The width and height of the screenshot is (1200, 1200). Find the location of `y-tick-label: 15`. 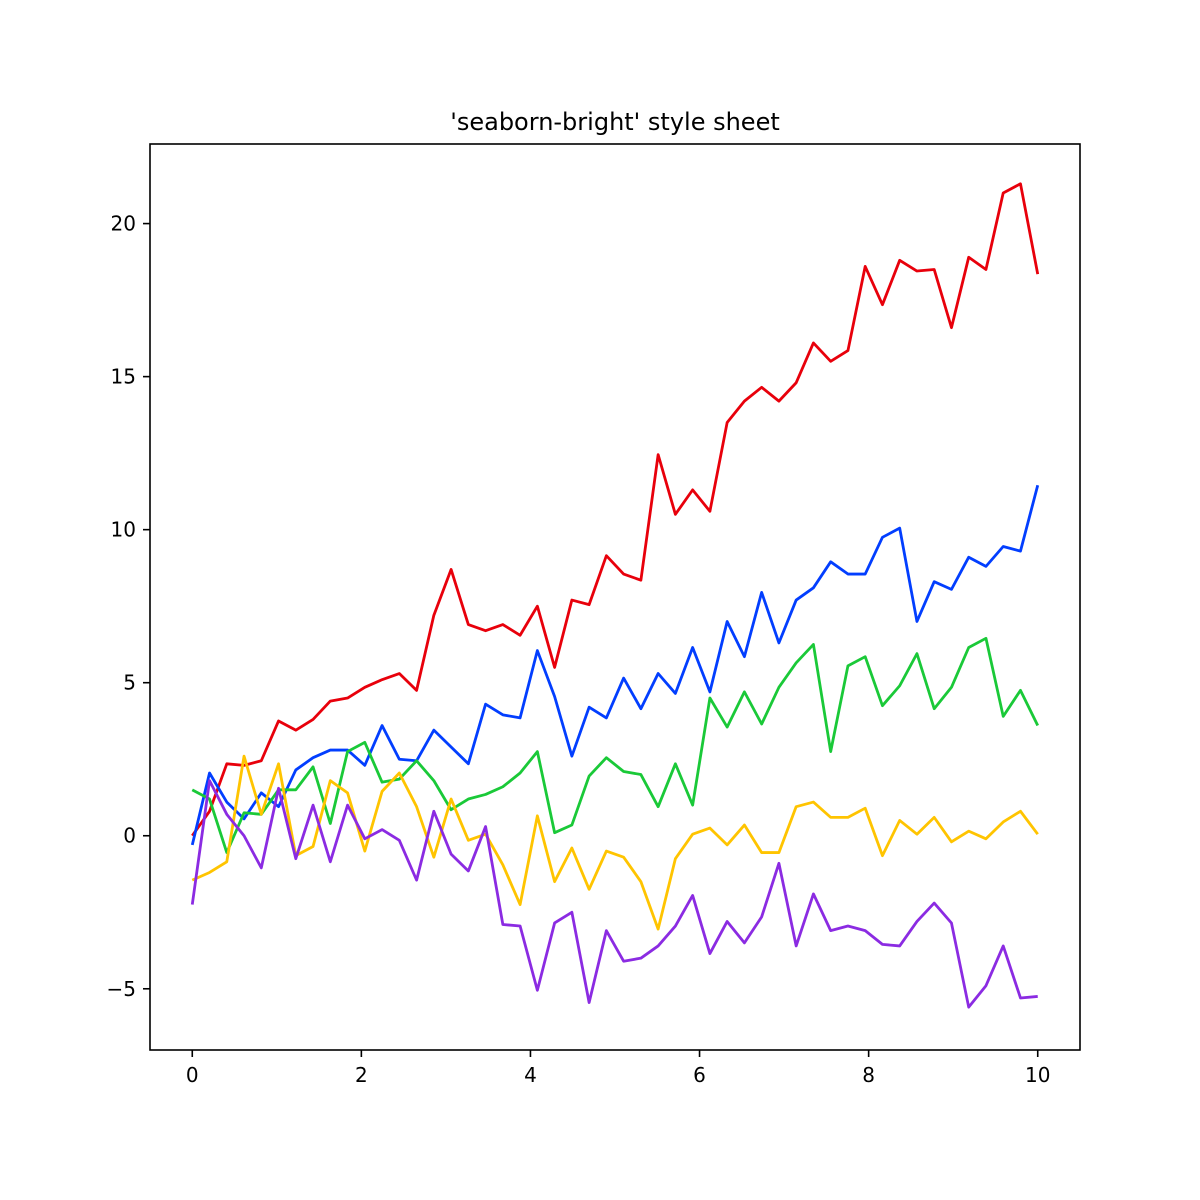

y-tick-label: 15 is located at coordinates (123, 377).